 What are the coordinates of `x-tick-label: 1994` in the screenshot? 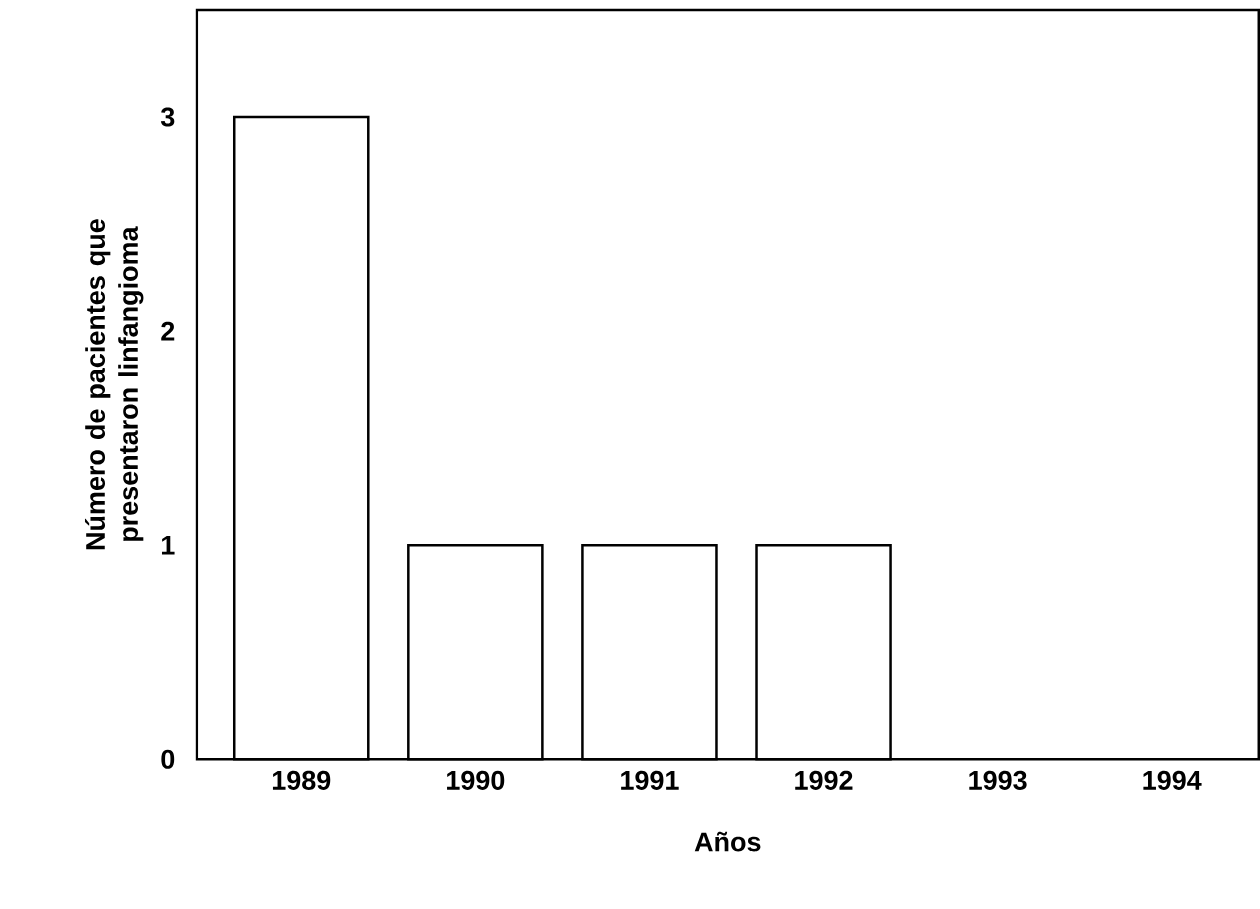 It's located at (1172, 780).